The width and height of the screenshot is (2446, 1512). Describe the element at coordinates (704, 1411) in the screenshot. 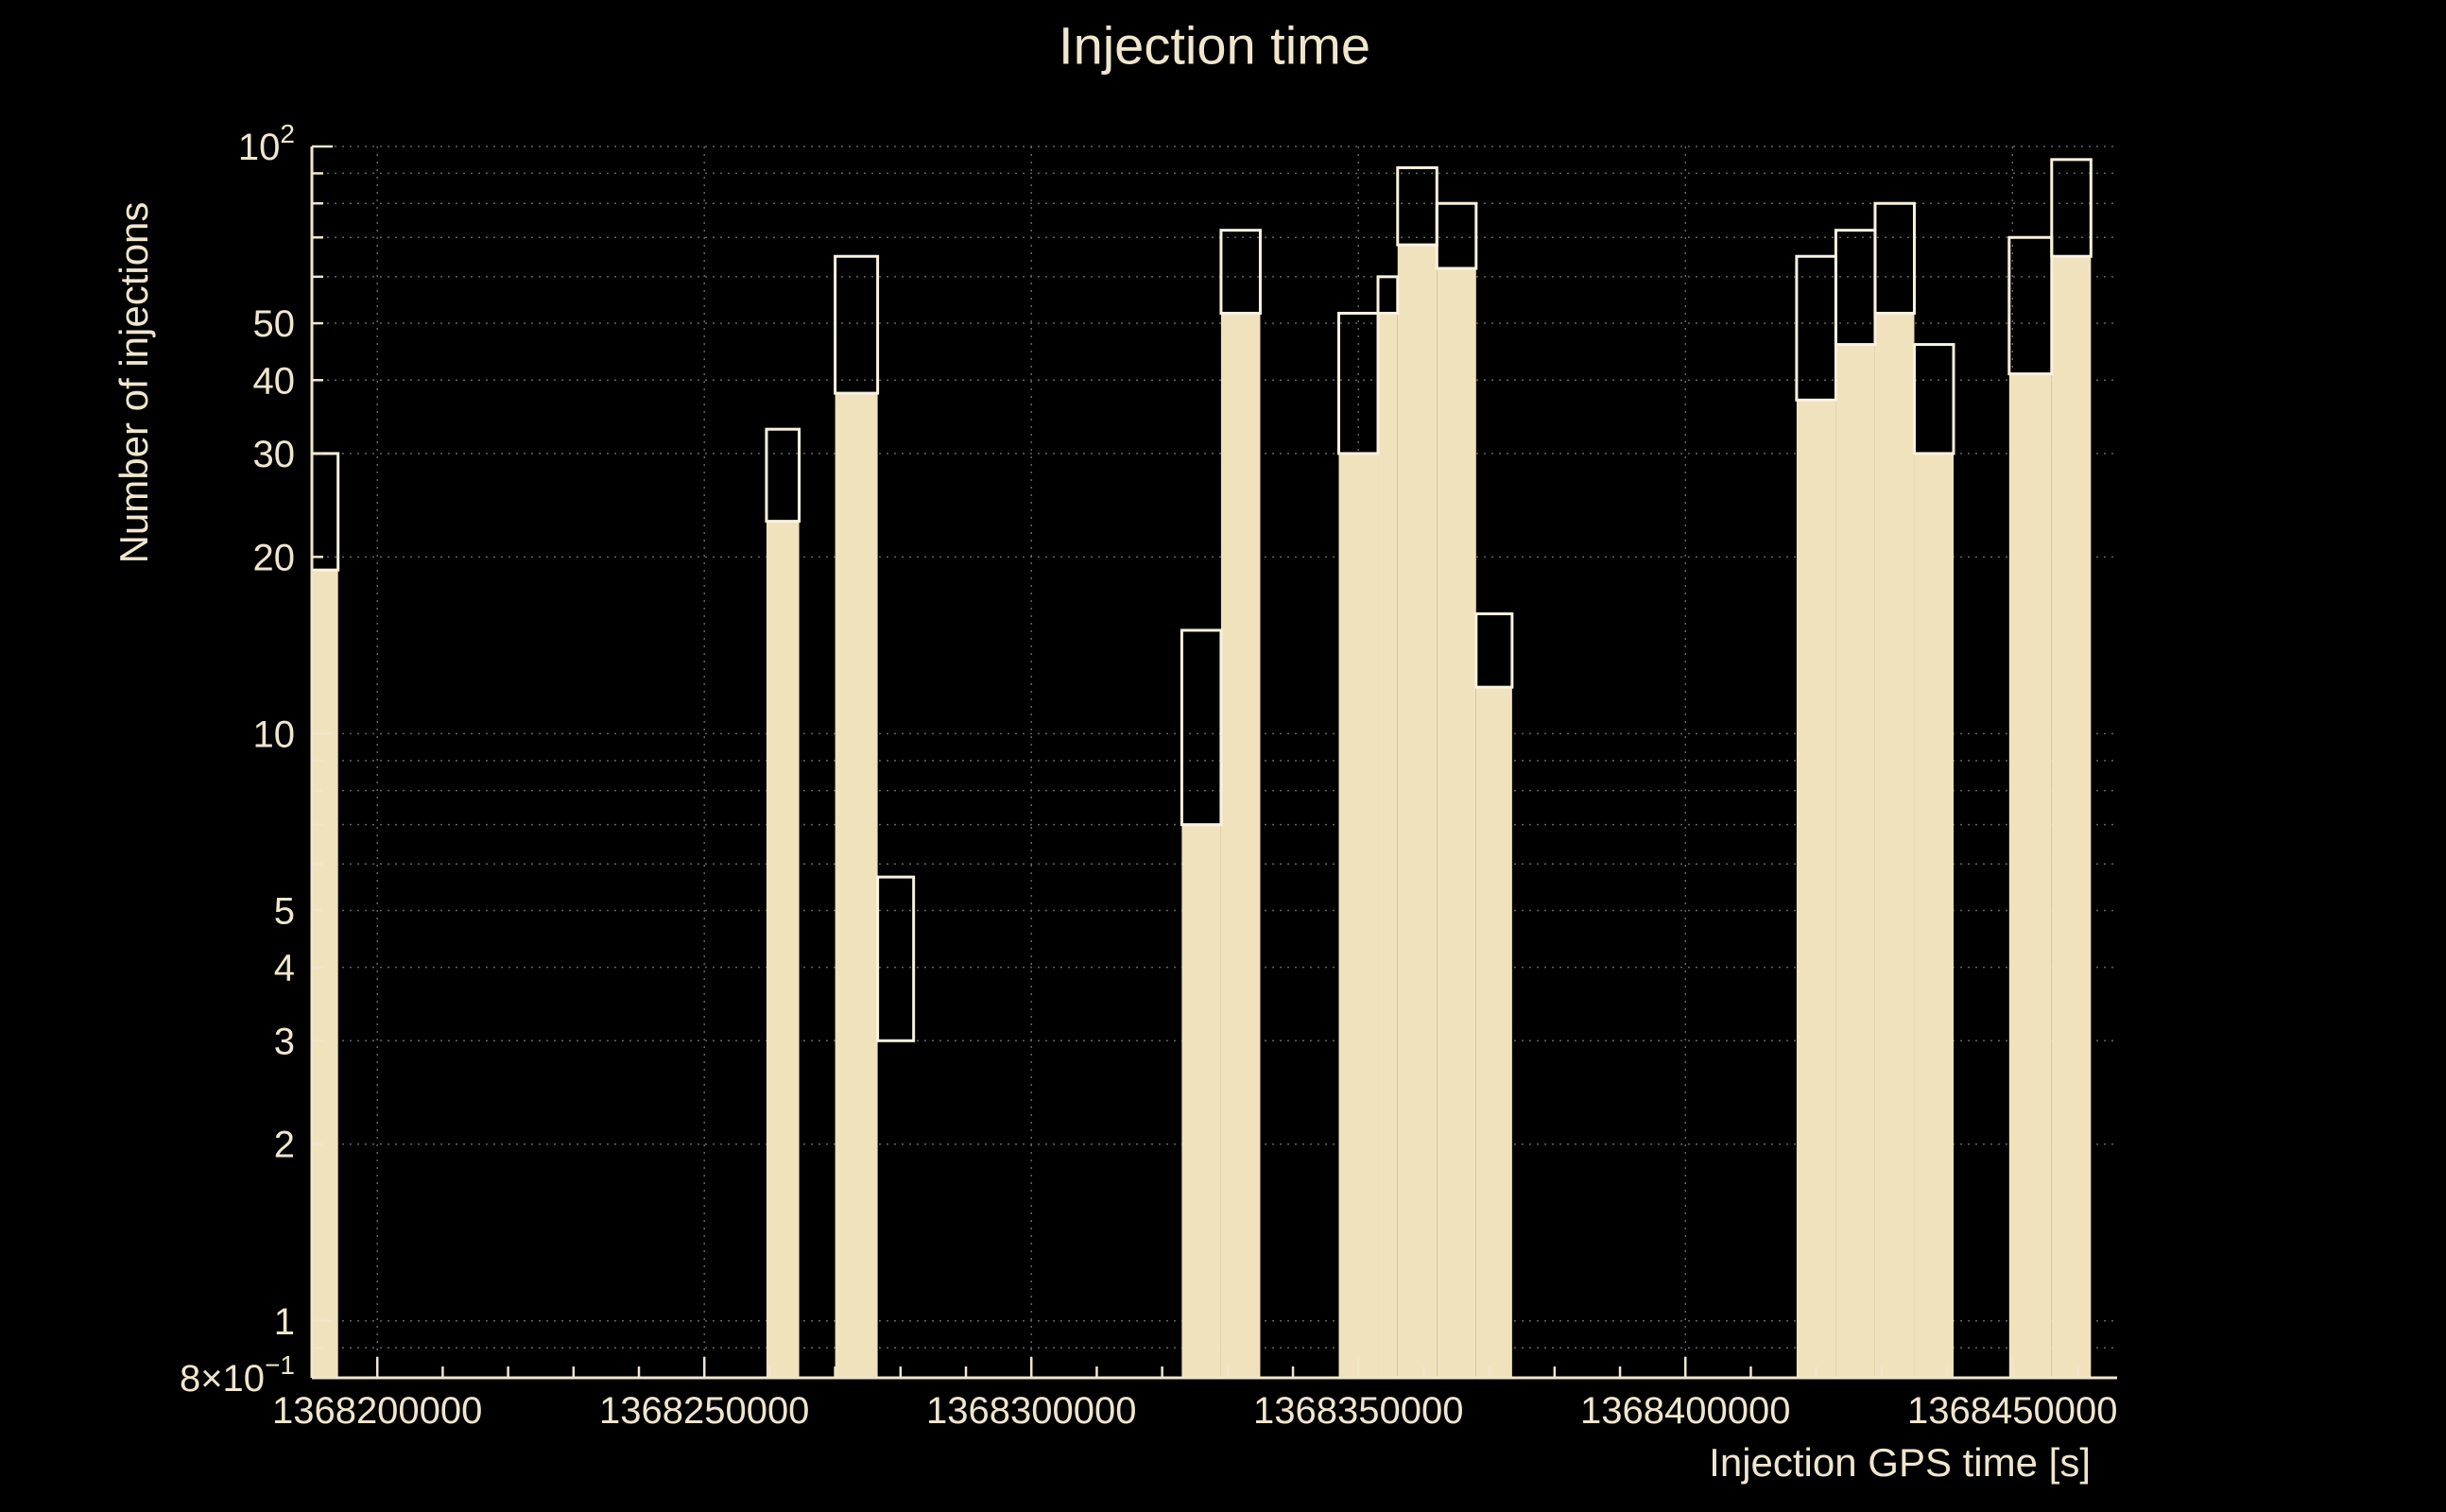

I see `x-tick-label: 1368250000` at that location.